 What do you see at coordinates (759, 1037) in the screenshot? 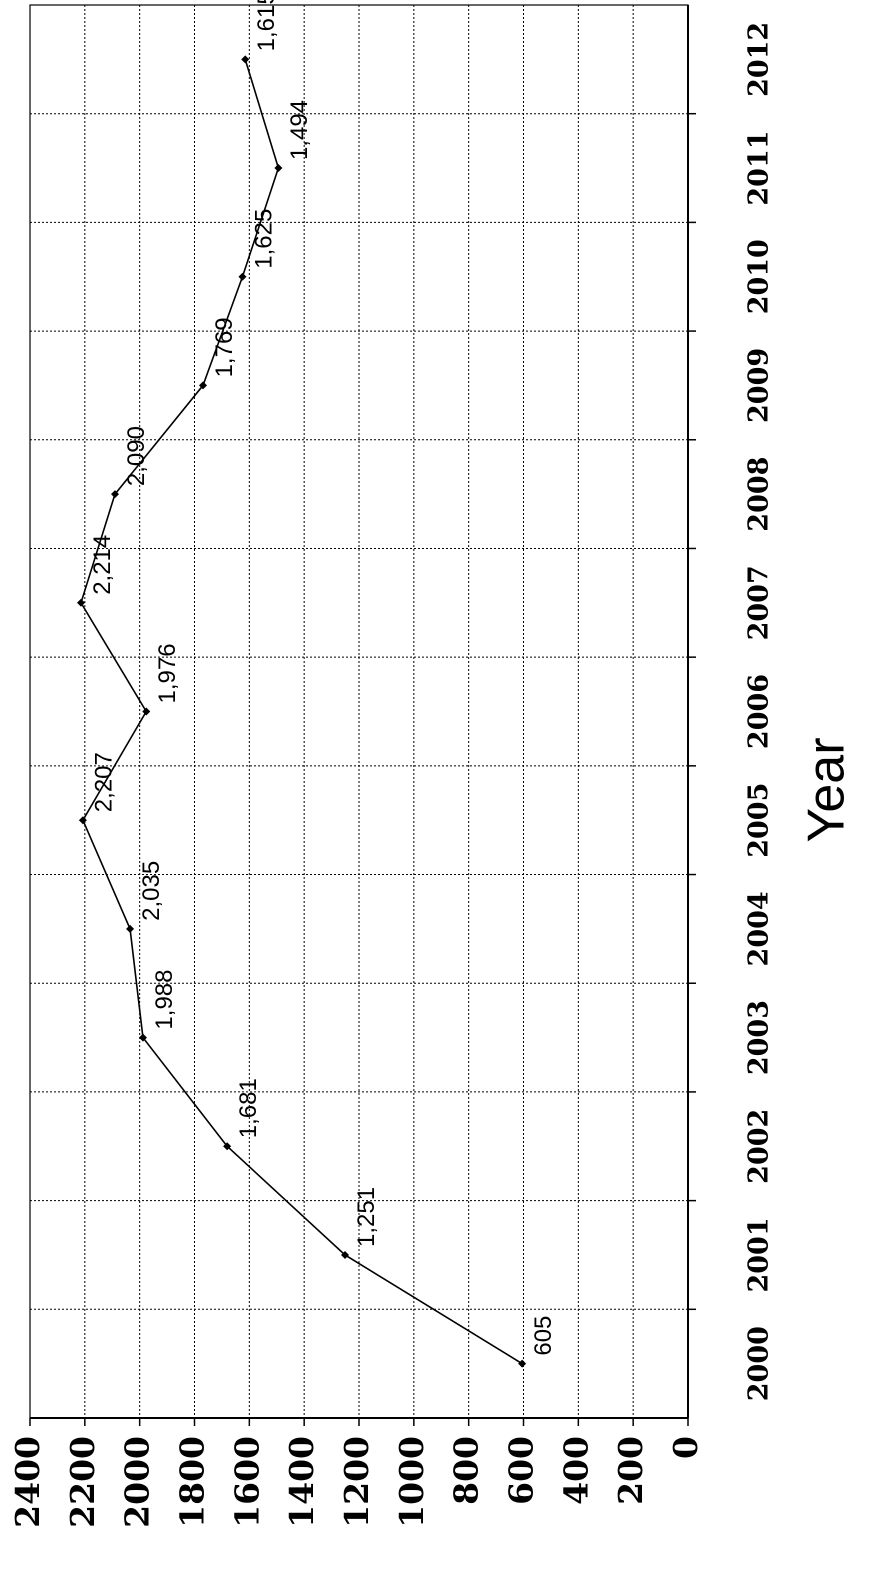
I see `x-tick-label: 2003` at bounding box center [759, 1037].